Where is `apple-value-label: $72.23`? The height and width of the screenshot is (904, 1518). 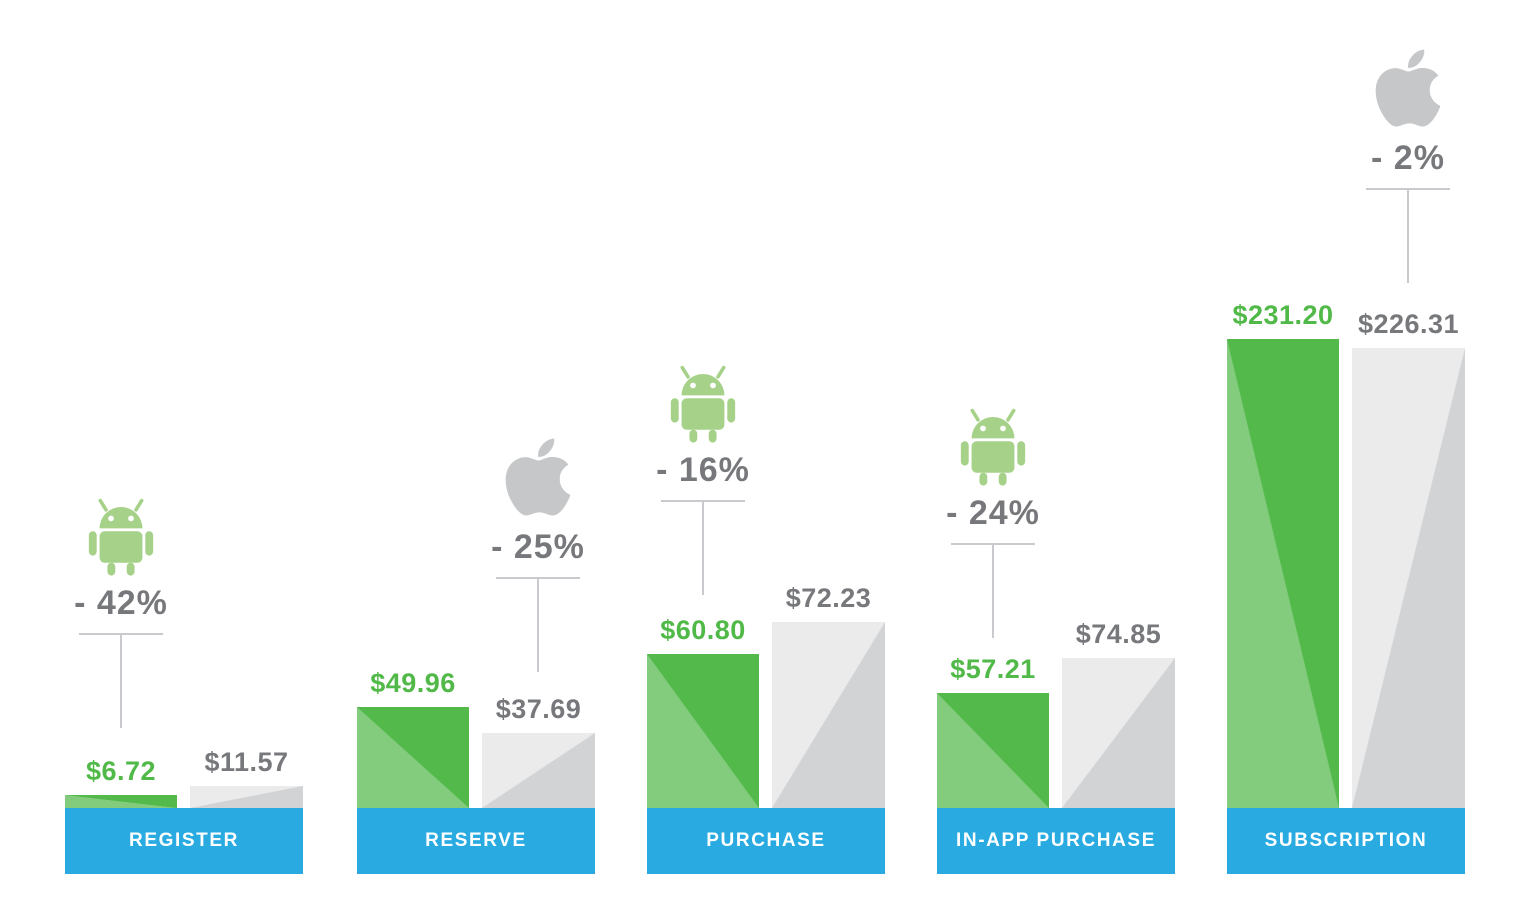
apple-value-label: $72.23 is located at coordinates (828, 598).